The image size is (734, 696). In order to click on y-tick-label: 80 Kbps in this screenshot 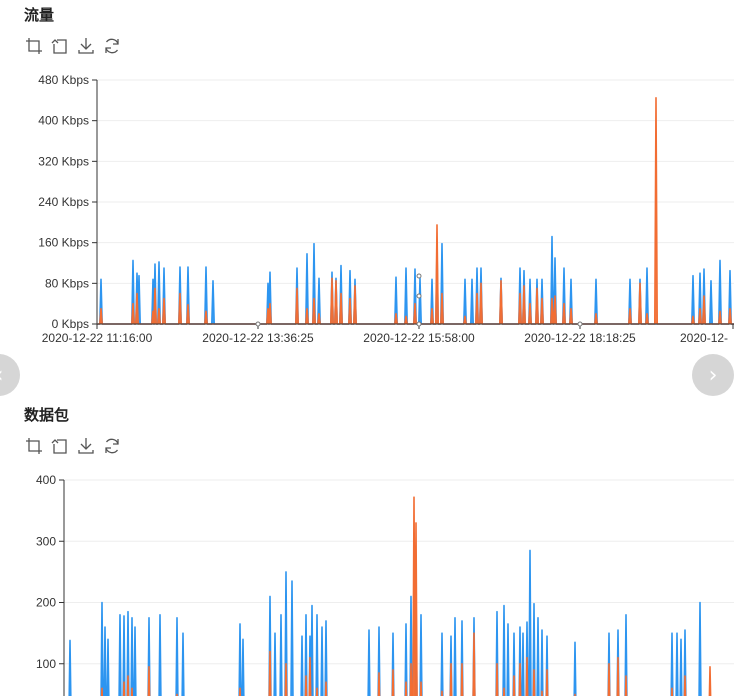, I will do `click(67, 283)`.